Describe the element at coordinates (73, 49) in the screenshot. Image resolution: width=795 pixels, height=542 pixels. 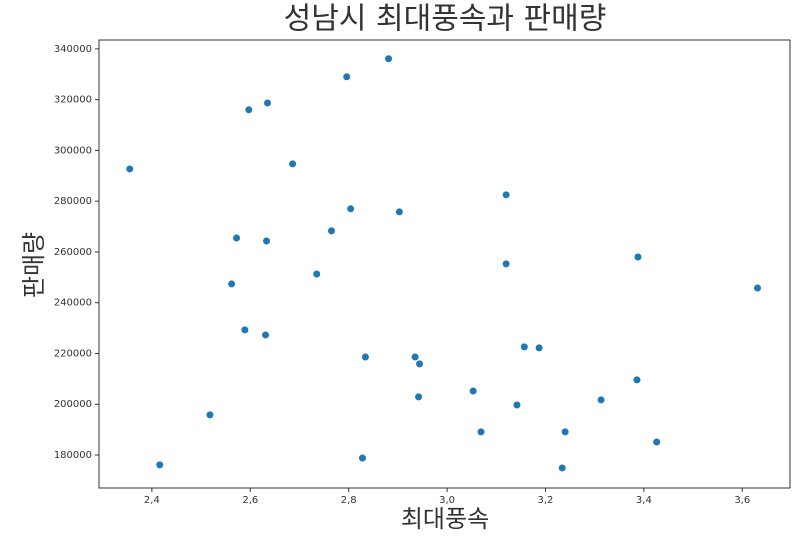
I see `y-tick-label: 340000` at that location.